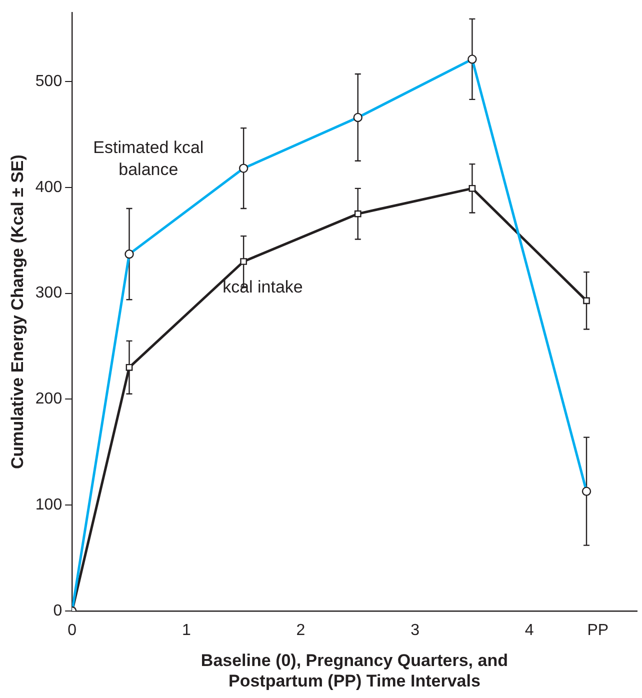 This screenshot has width=642, height=698. Describe the element at coordinates (17, 312) in the screenshot. I see `y-axis-title: Cumulative Energy Change (Kcal ± SE)` at that location.